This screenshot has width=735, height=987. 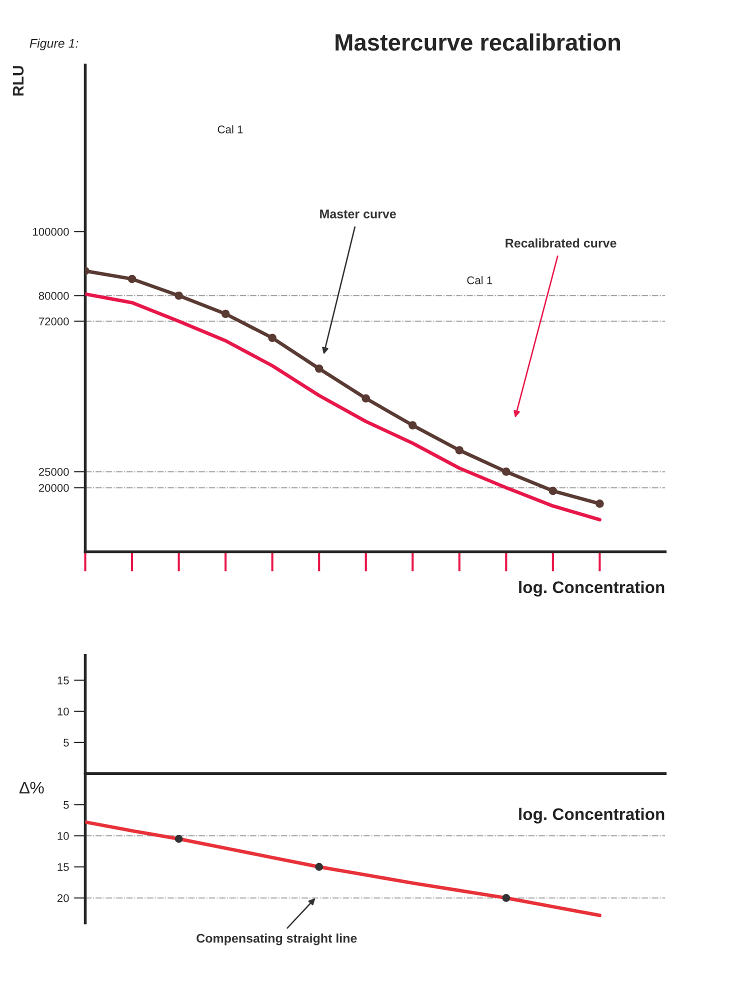 What do you see at coordinates (478, 42) in the screenshot?
I see `chart-title: Mastercurve recalibration` at bounding box center [478, 42].